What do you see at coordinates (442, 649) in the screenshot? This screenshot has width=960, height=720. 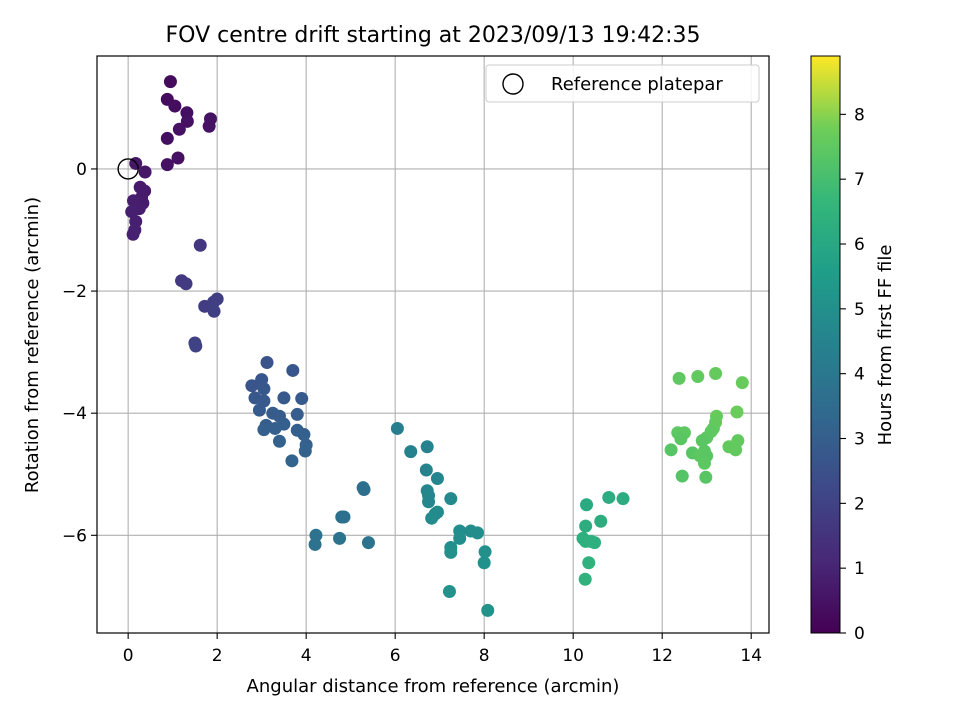 I see `x-axis-ticks: 0 2 4 6 8 10 12 14` at bounding box center [442, 649].